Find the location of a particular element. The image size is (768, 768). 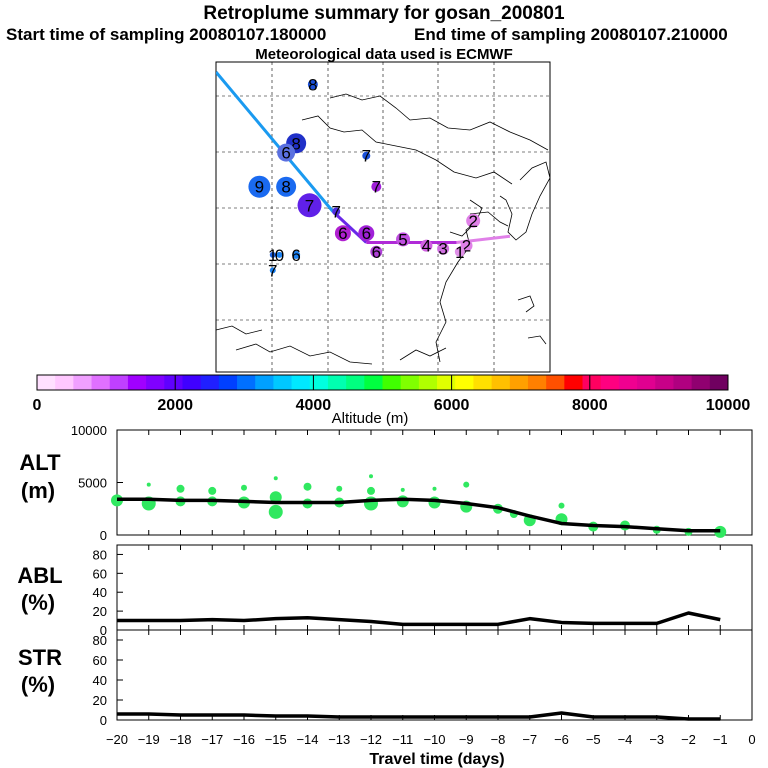

panel-title: STR is located at coordinates (40, 657).